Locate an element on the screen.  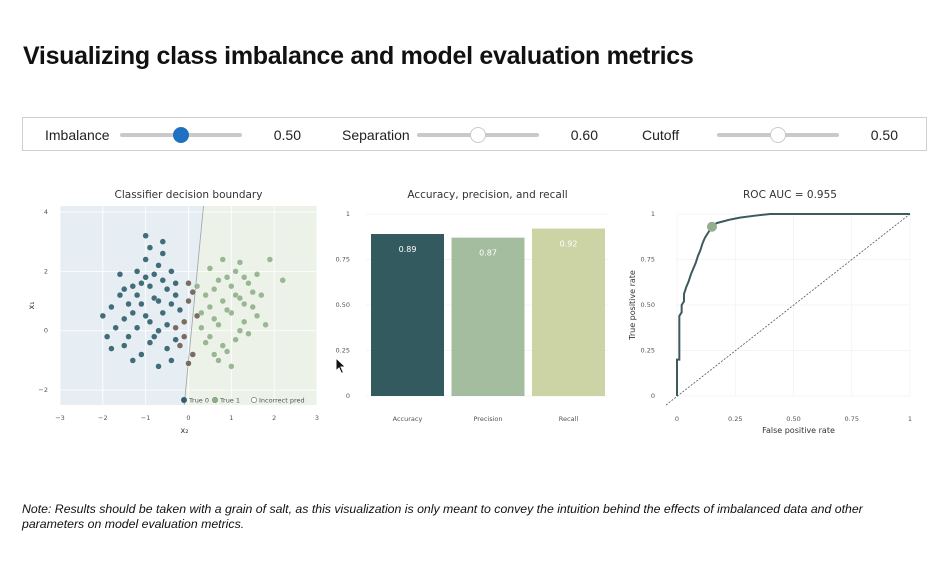
slider-value: 0.60 is located at coordinates (584, 135).